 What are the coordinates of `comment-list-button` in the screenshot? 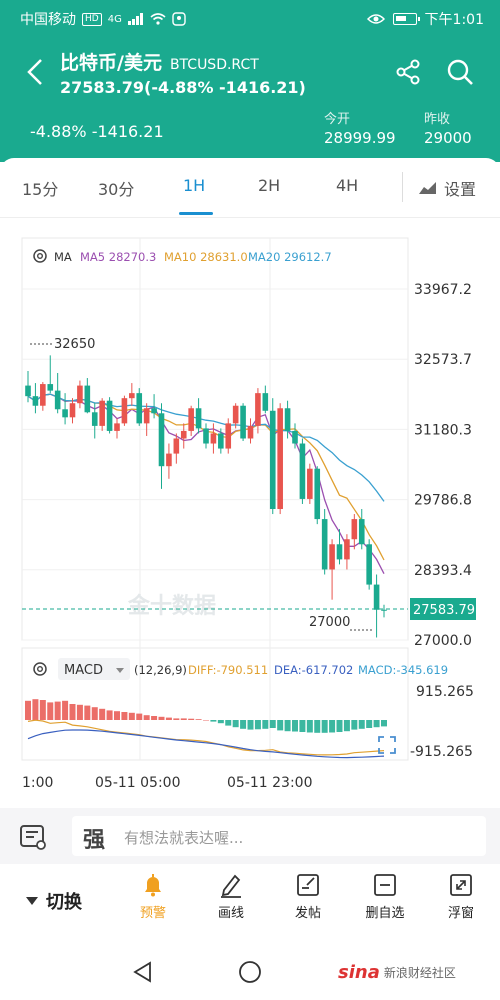 It's located at (33, 837).